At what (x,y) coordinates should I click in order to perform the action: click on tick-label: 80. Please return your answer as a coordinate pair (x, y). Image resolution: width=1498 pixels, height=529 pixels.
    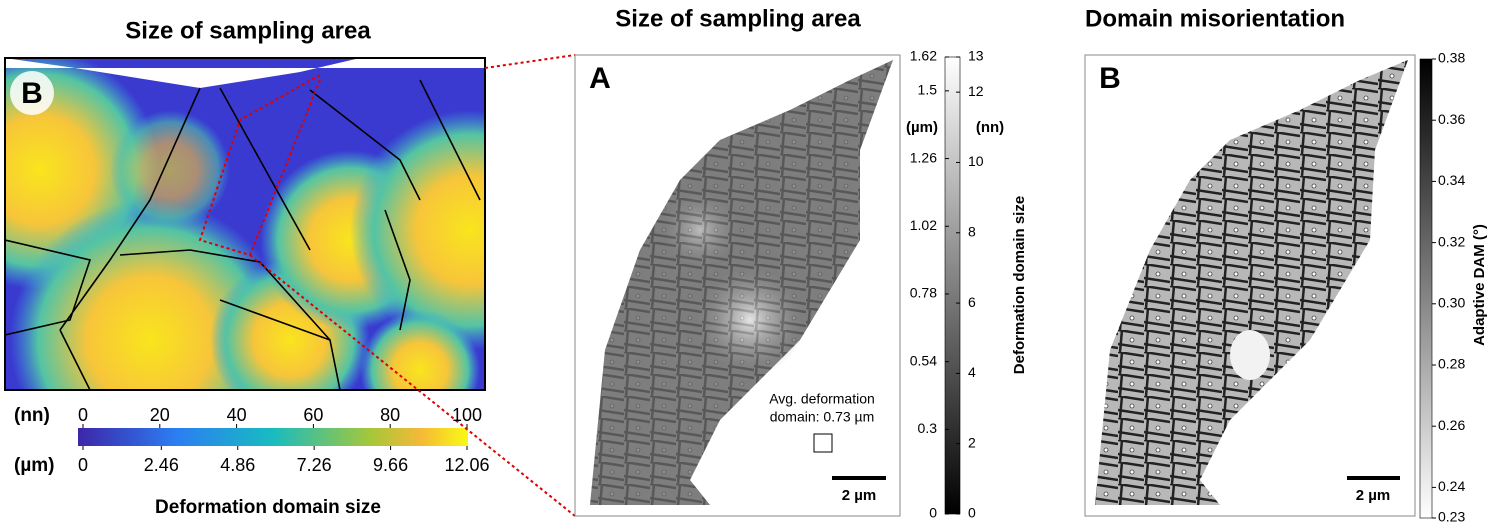
    Looking at the image, I should click on (390, 415).